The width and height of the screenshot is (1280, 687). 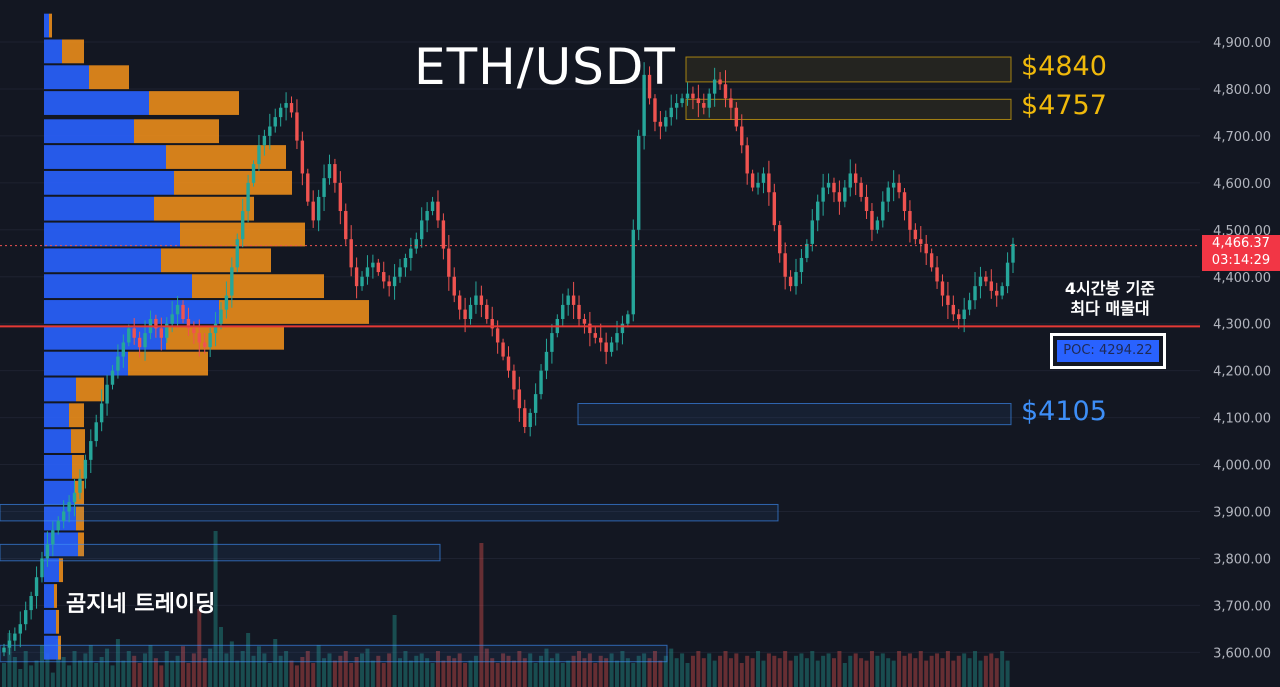 I want to click on level-label-4105: $4105, so click(x=1064, y=412).